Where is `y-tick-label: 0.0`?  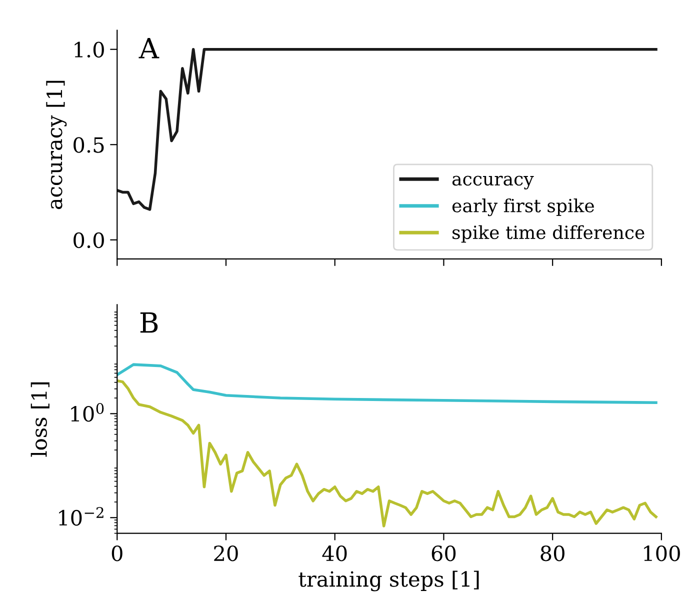
y-tick-label: 0.0 is located at coordinates (89, 240).